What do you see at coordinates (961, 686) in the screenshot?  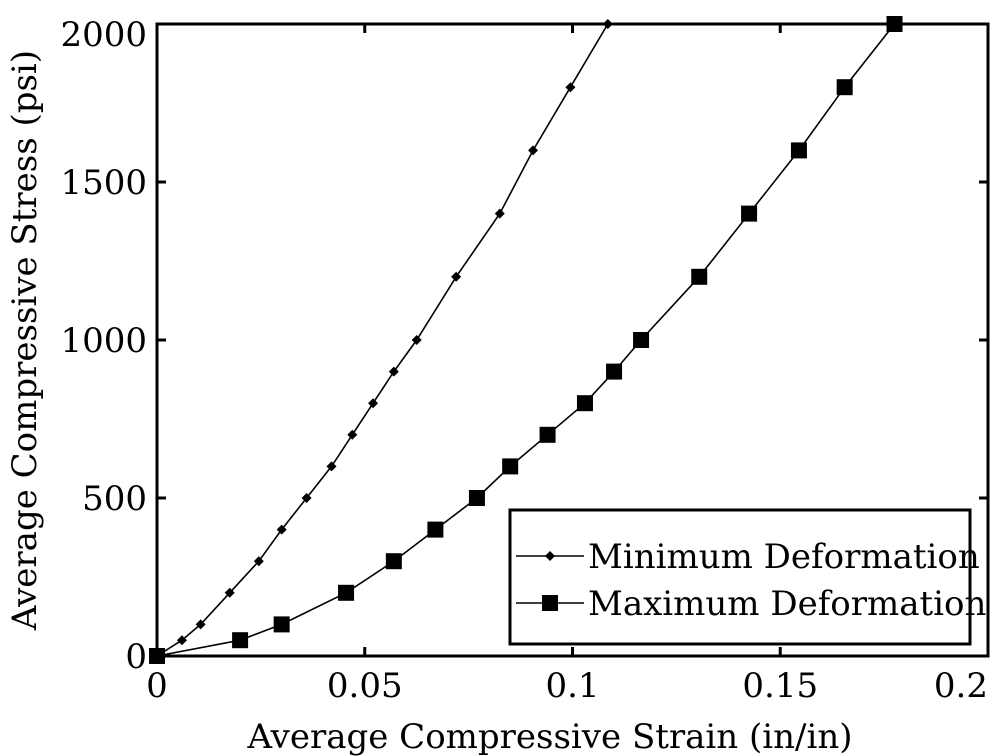 I see `x-tick-label: 0.2` at bounding box center [961, 686].